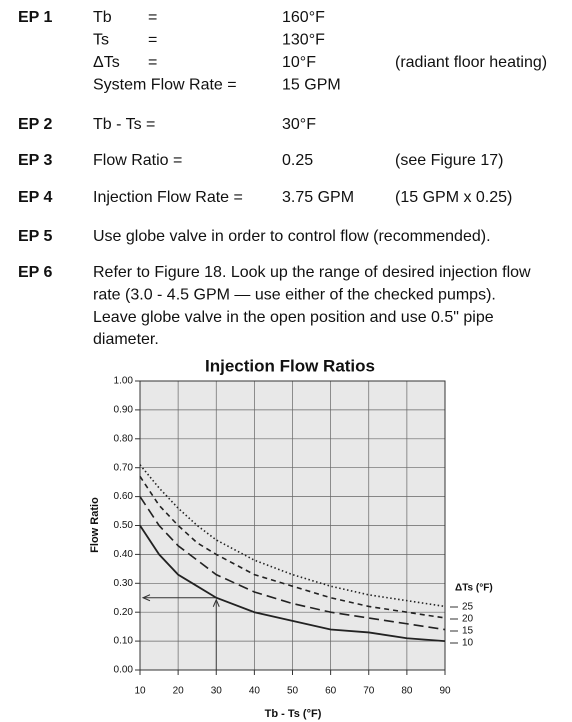  I want to click on step-label: EP 1, so click(35, 17).